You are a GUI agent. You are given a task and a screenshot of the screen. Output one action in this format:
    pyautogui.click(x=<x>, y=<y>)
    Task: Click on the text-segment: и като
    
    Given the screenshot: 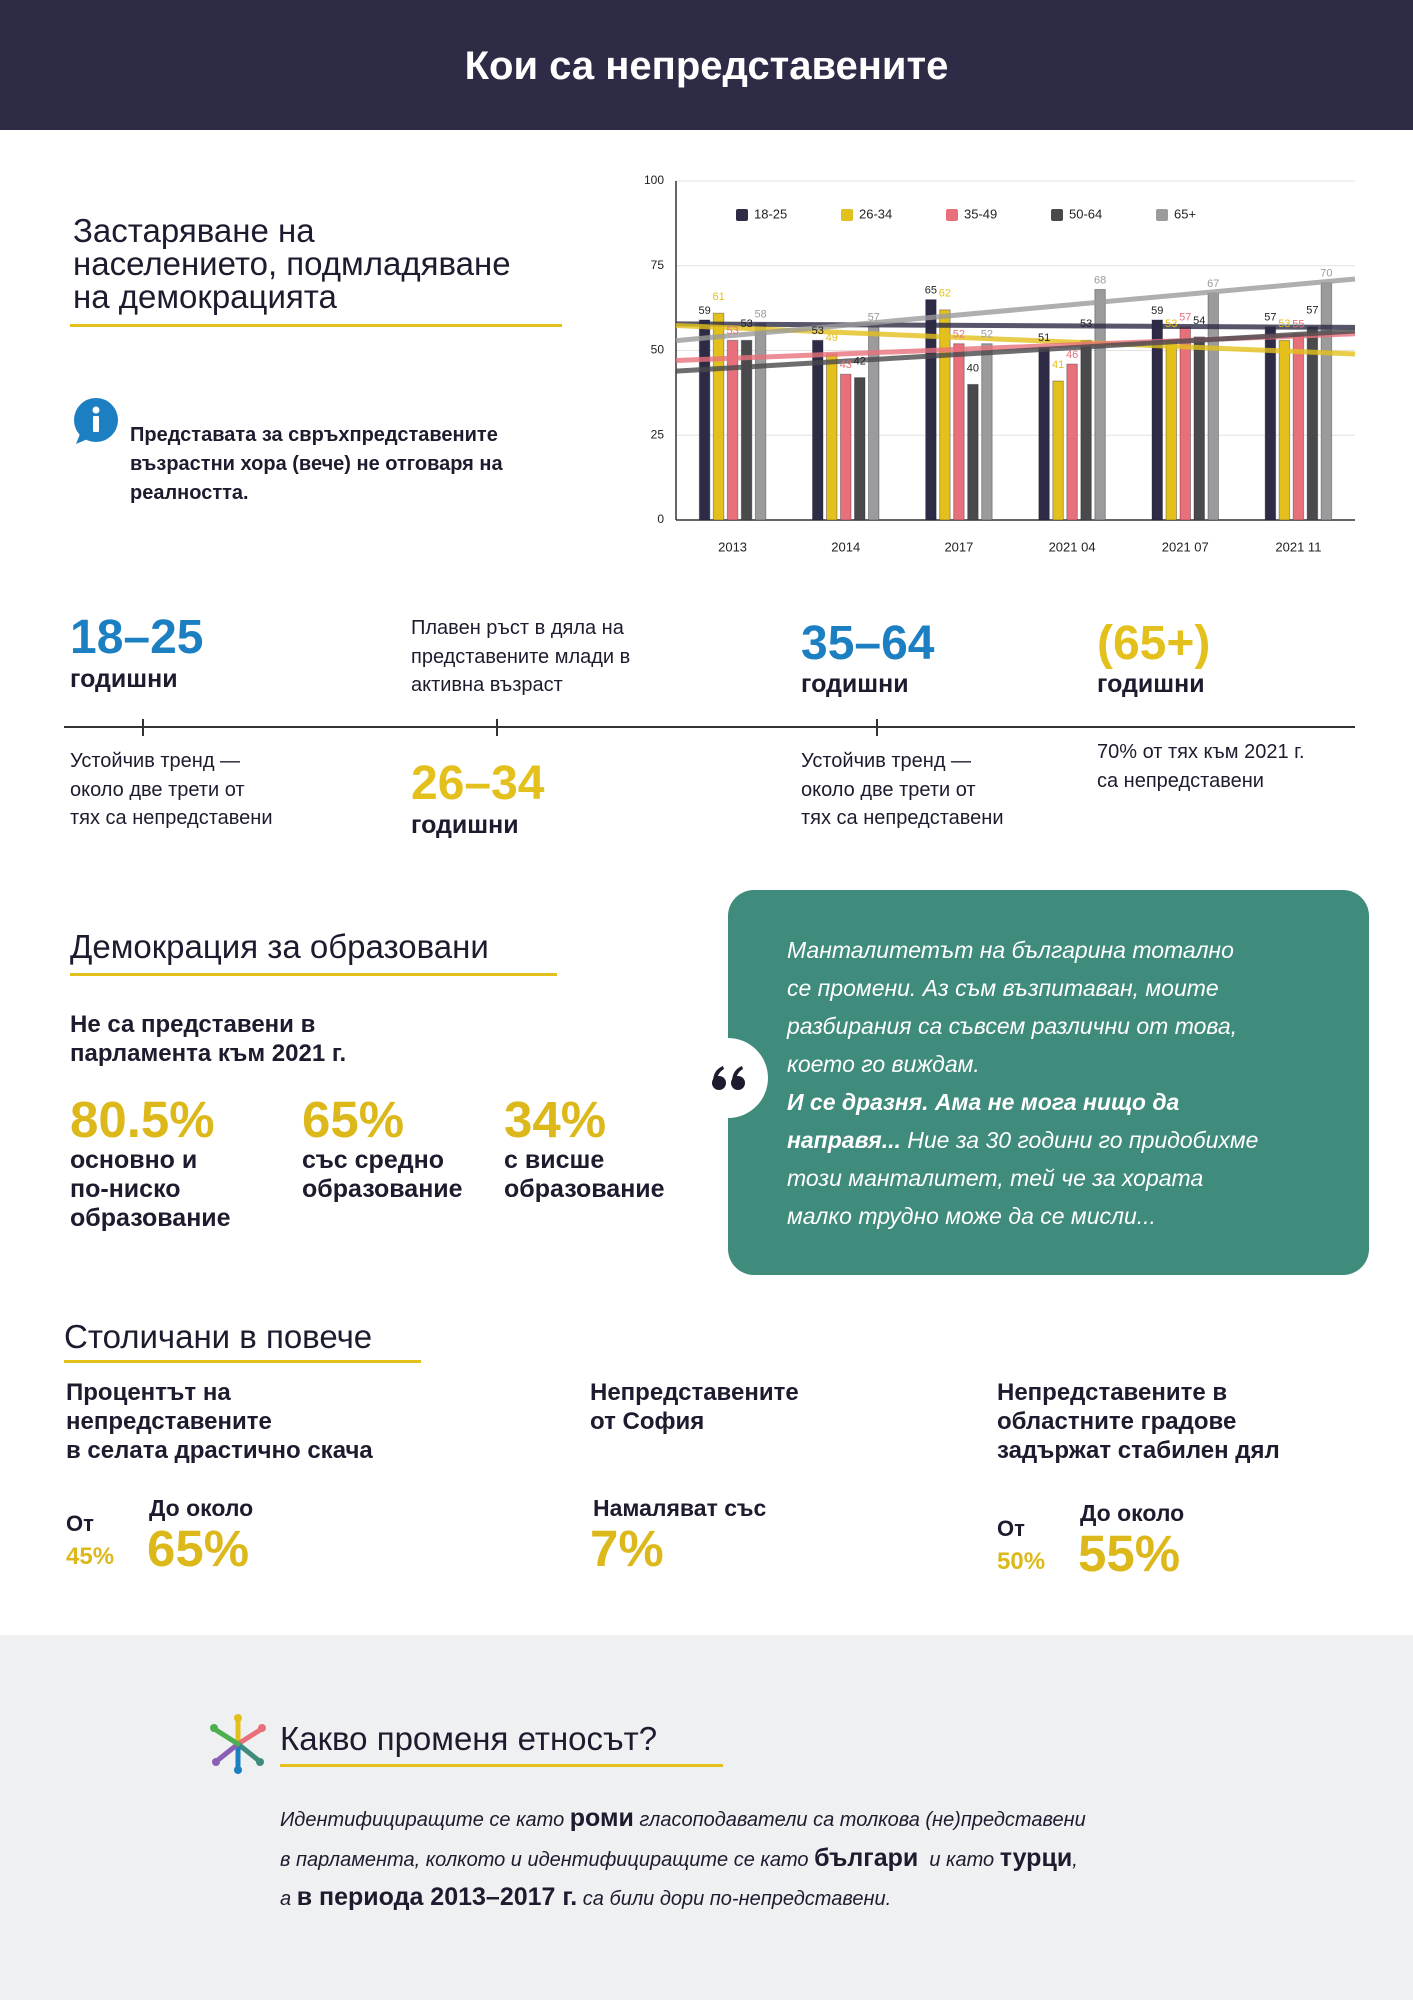 What is the action you would take?
    pyautogui.click(x=959, y=1859)
    